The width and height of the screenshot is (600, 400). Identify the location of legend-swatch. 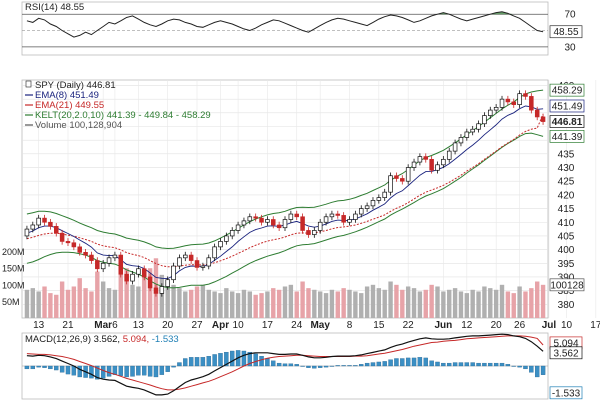
(28, 84).